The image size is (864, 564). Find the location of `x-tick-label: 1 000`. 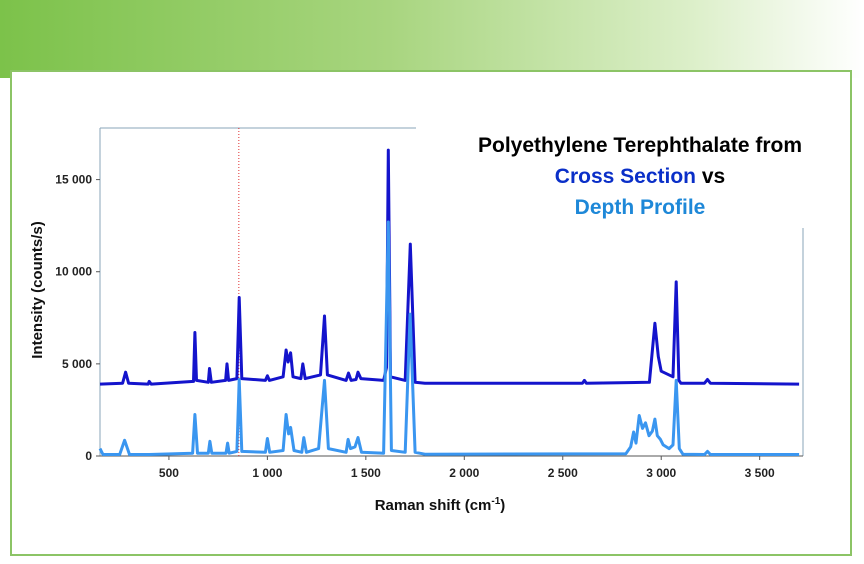

x-tick-label: 1 000 is located at coordinates (267, 473).